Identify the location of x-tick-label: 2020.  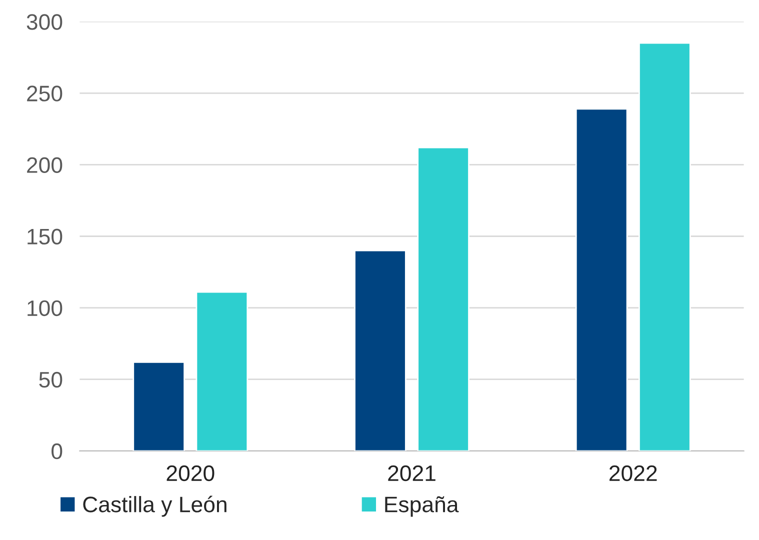
(190, 473).